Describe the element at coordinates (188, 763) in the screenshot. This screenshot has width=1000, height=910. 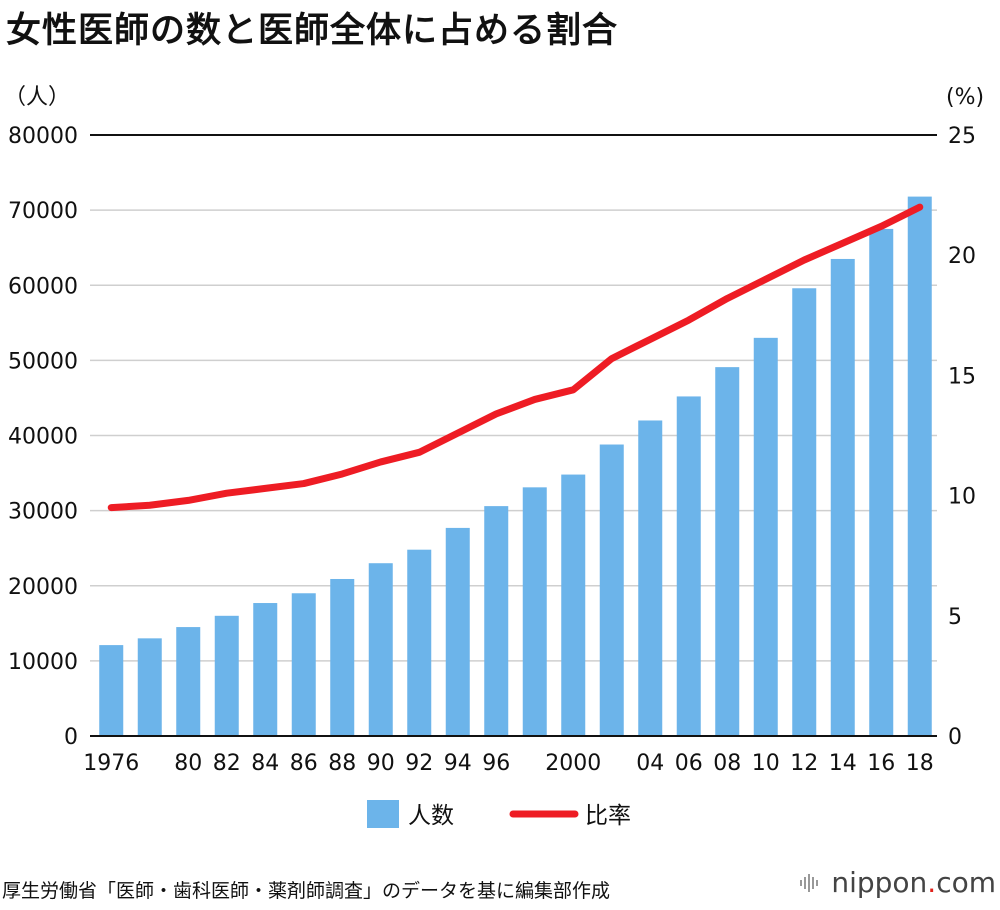
I see `x-tick-label: 80` at that location.